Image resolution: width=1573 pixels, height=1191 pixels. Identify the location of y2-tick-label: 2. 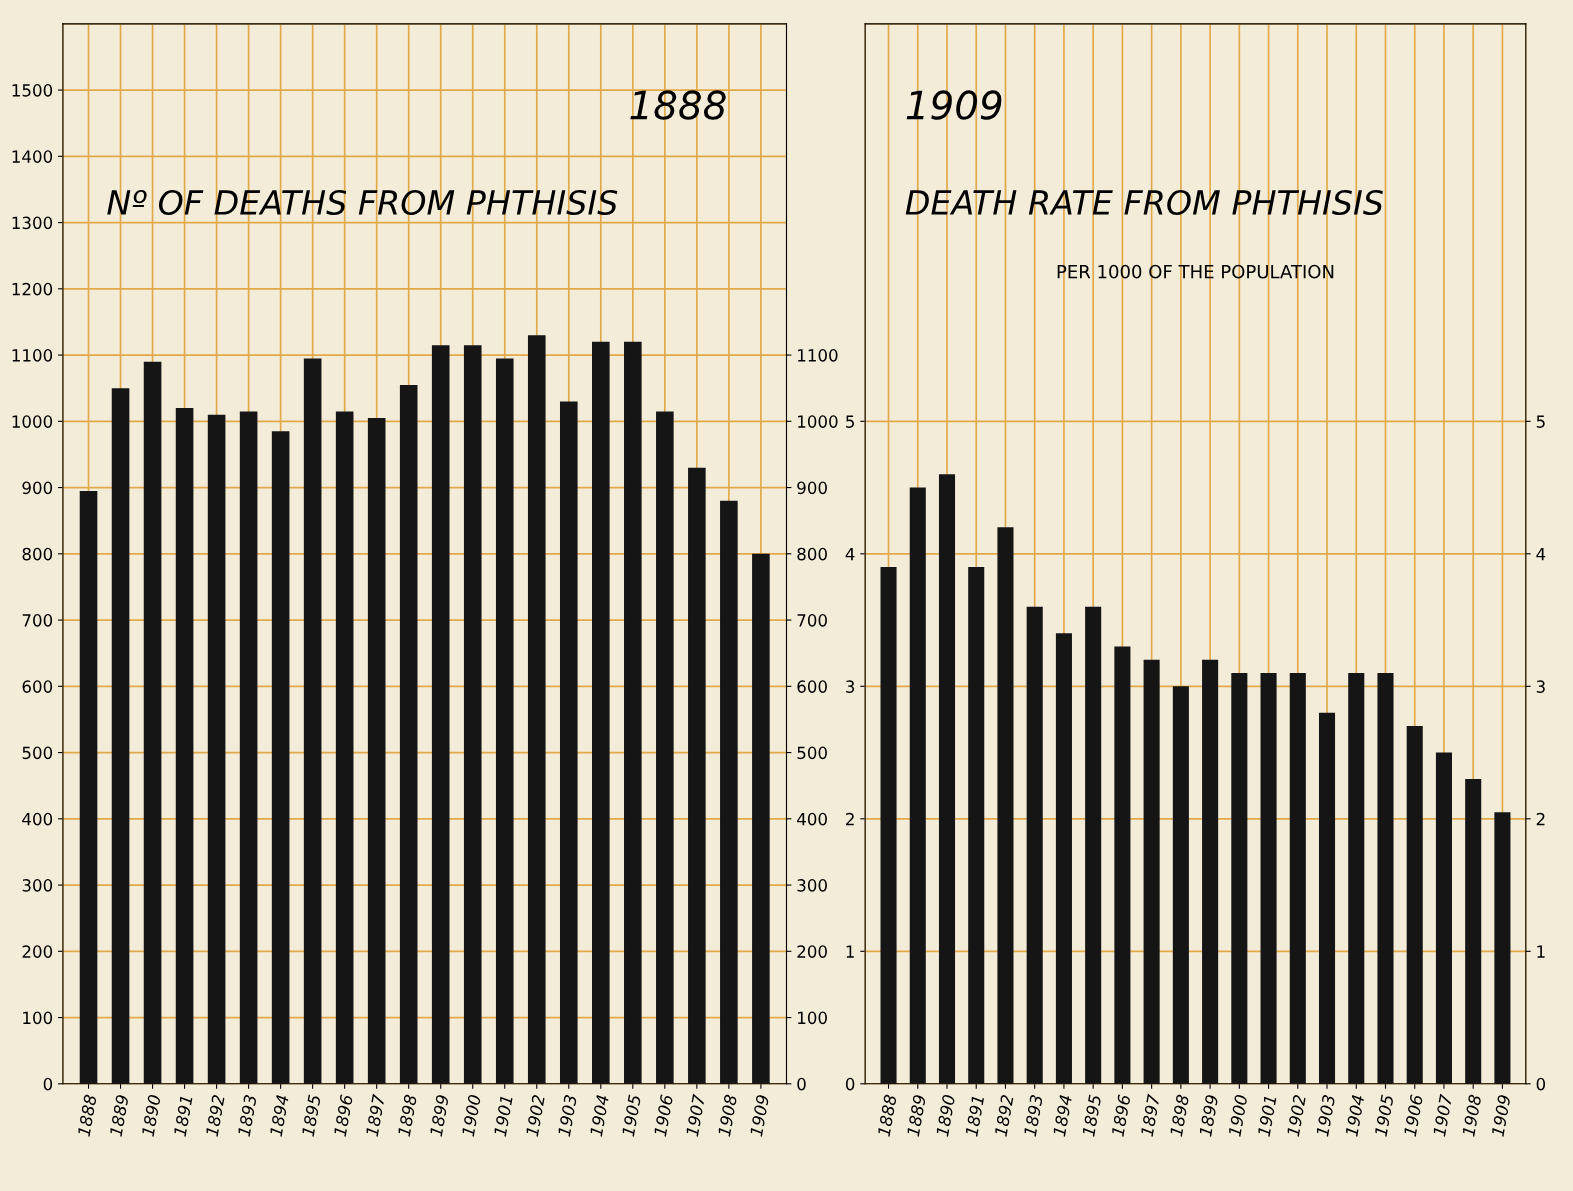
(1540, 819).